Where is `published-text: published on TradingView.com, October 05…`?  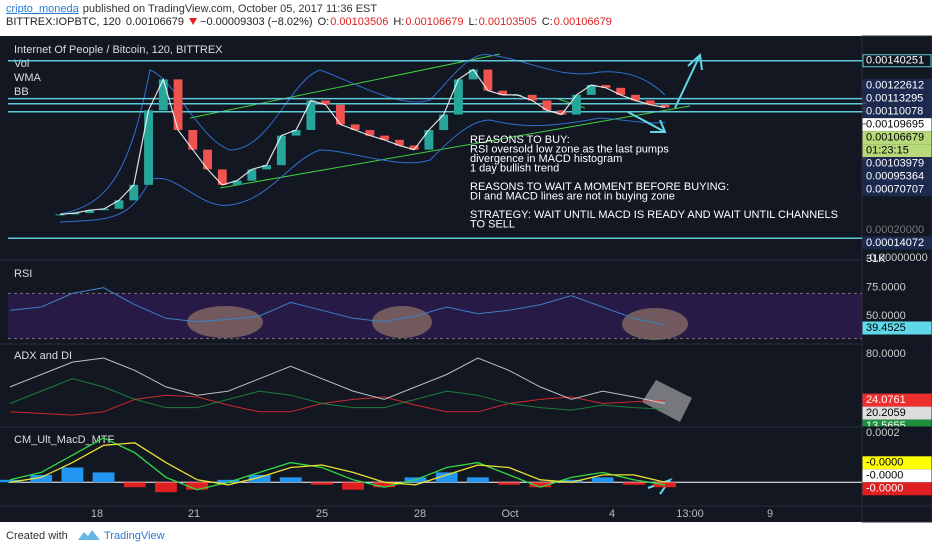 published-text: published on TradingView.com, October 05… is located at coordinates (230, 9).